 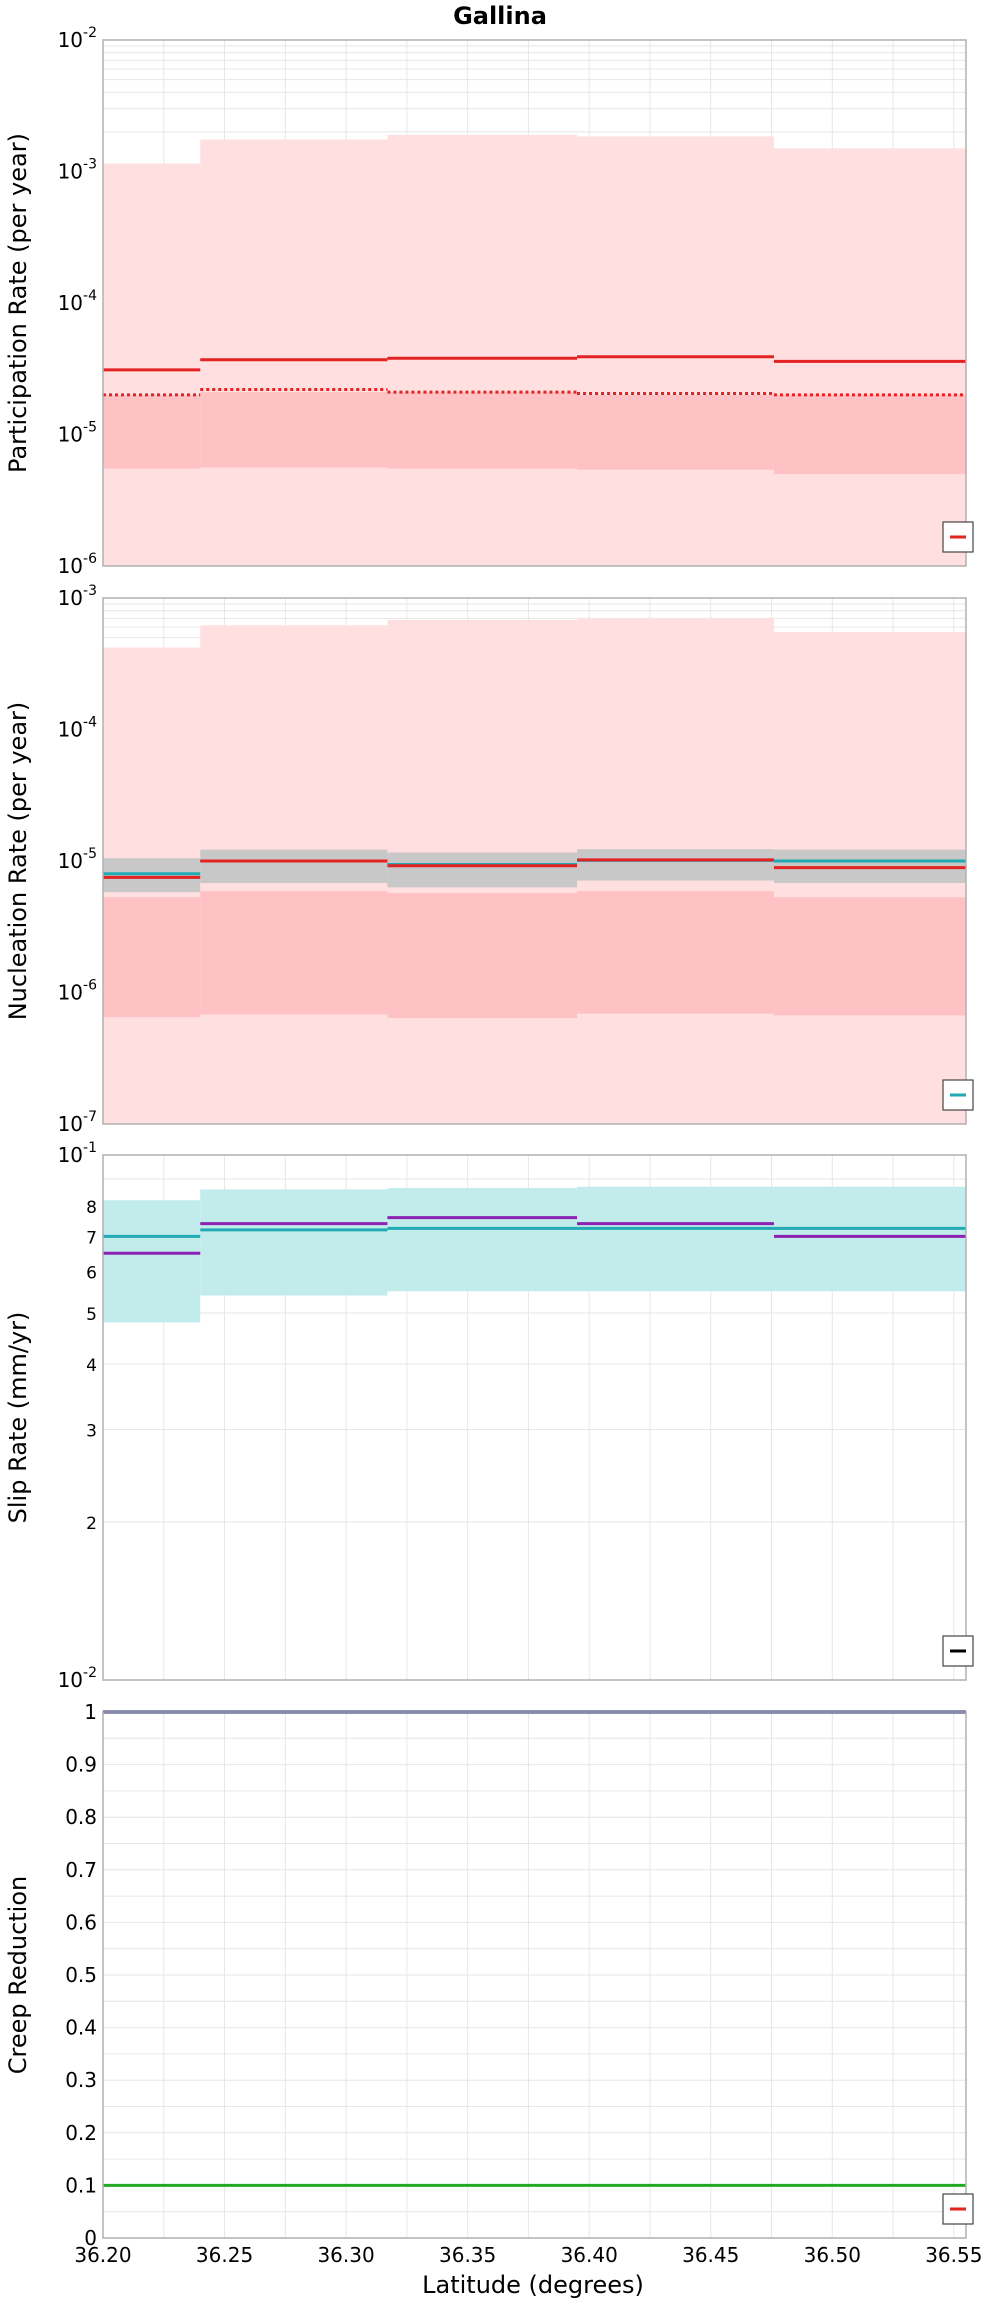 I want to click on y-tick-label: 0.8, so click(x=81, y=1817).